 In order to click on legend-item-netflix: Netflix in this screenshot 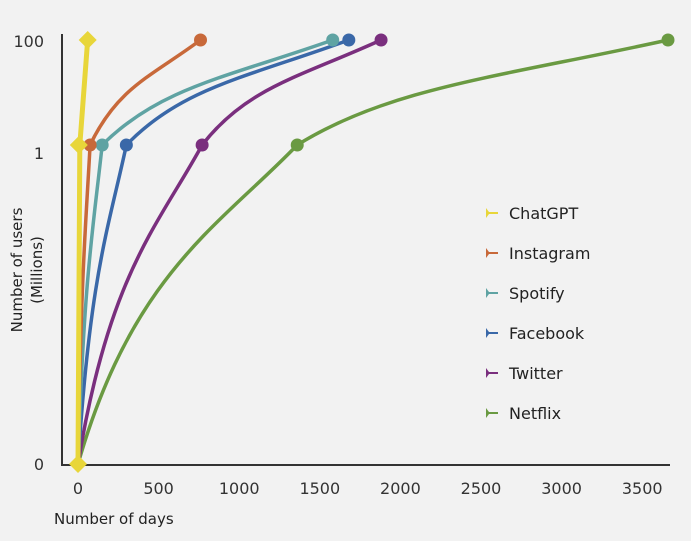, I will do `click(523, 413)`.